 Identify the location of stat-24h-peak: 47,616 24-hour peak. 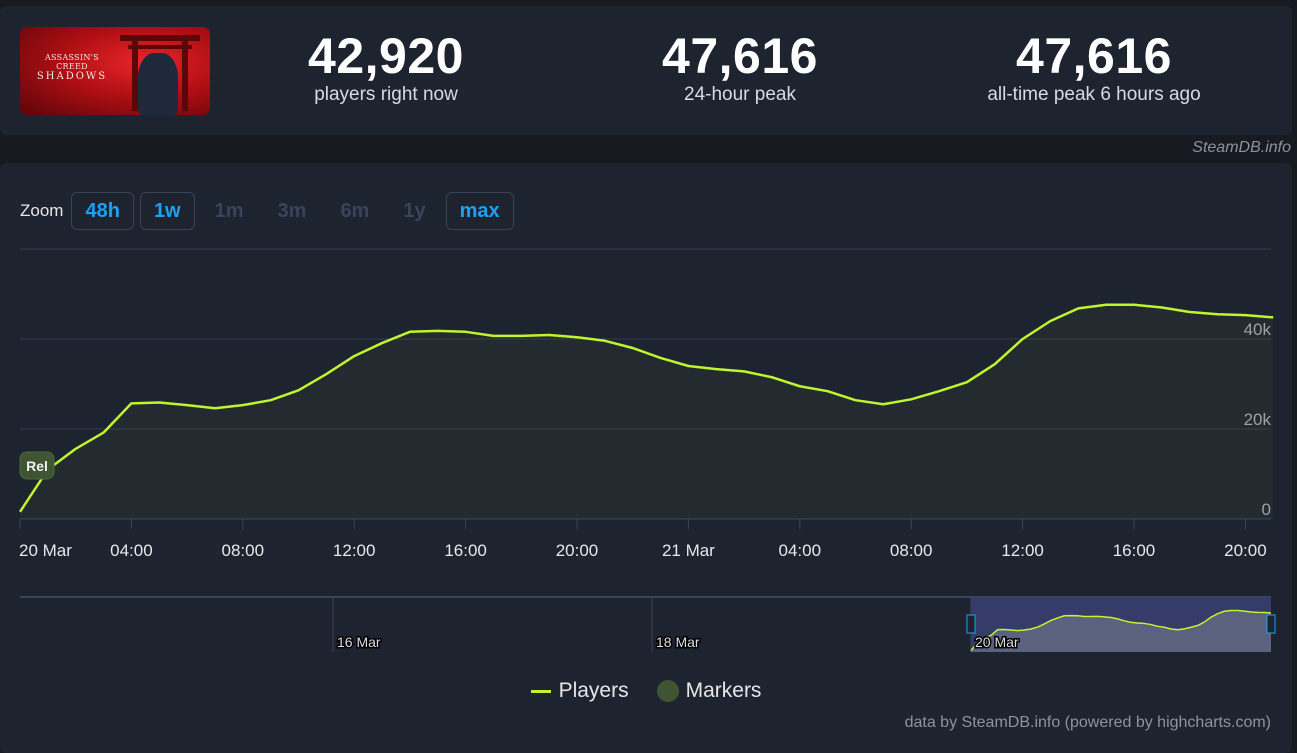
(740, 67).